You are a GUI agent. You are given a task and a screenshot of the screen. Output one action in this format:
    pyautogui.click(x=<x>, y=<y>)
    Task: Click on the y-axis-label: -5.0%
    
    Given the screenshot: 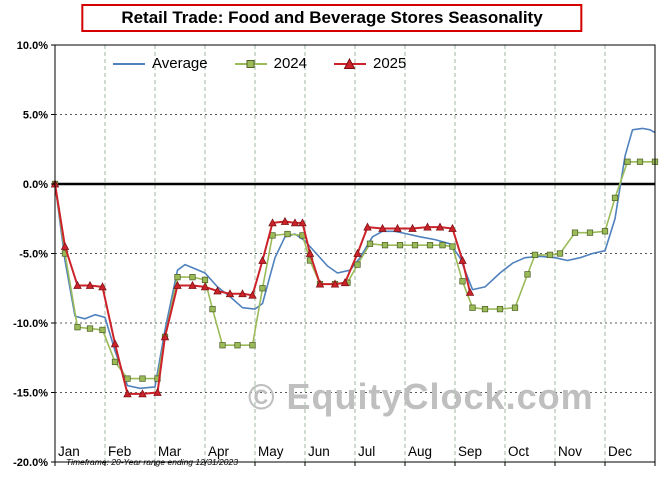 What is the action you would take?
    pyautogui.click(x=33, y=255)
    